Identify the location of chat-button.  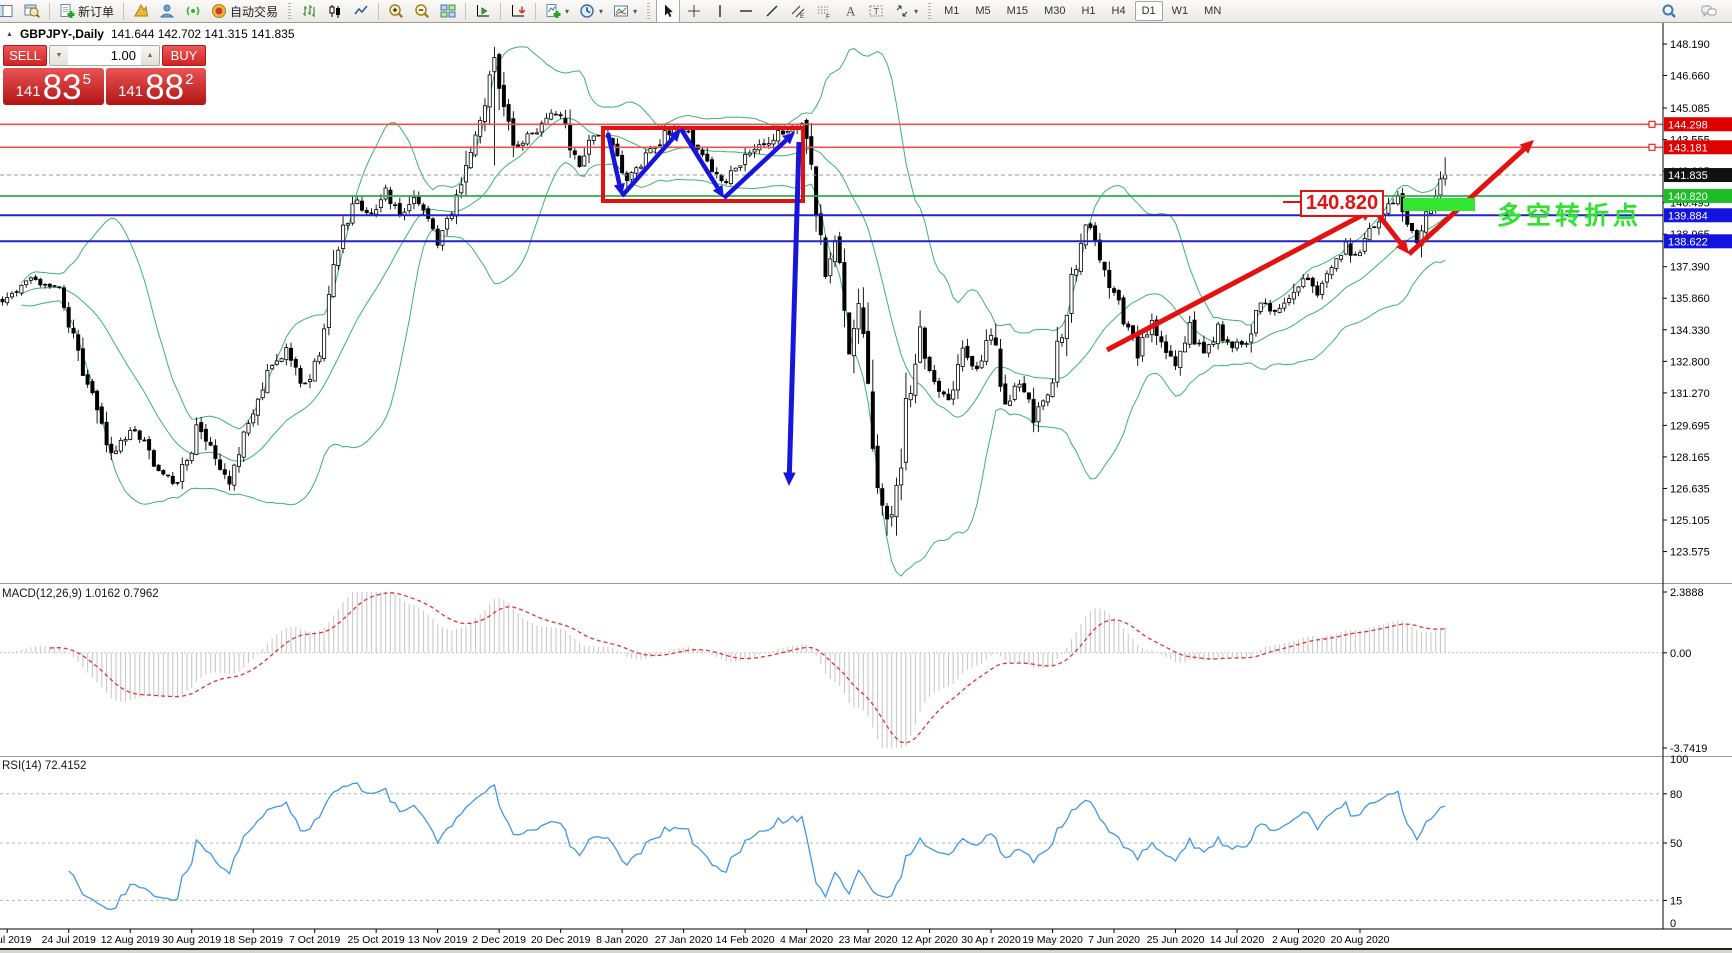
(1709, 11).